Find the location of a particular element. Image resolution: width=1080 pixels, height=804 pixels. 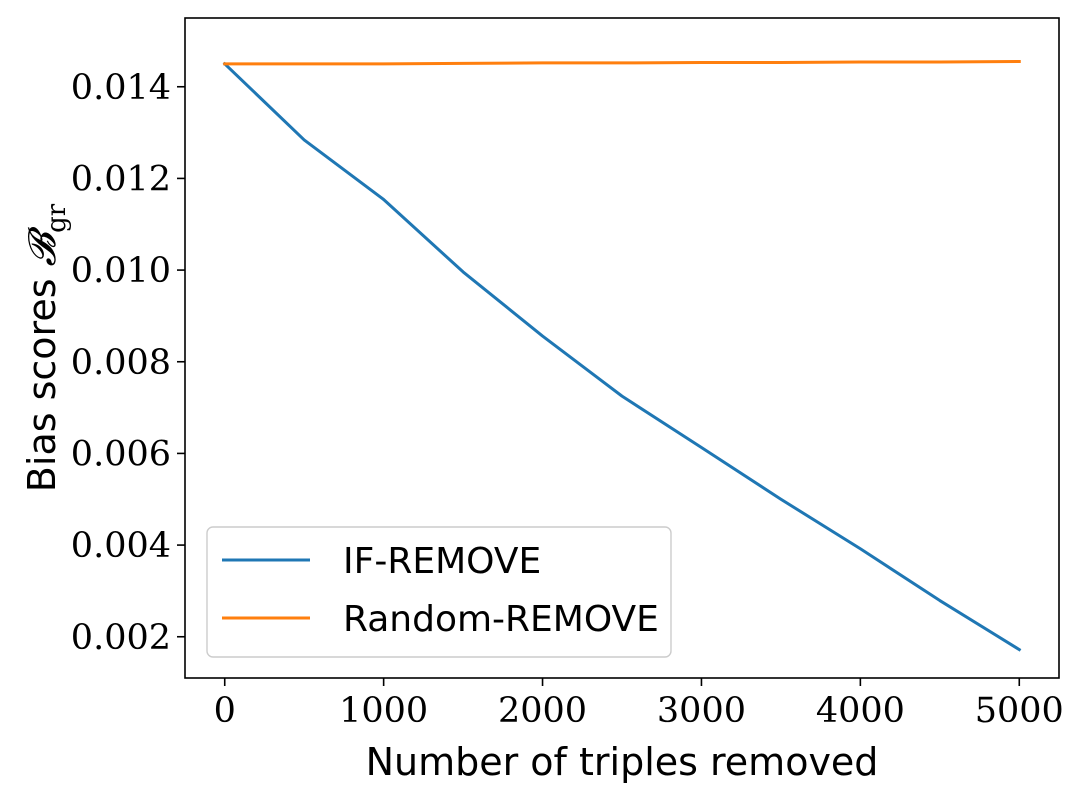

y-tick-label: 0.010 is located at coordinates (121, 271).